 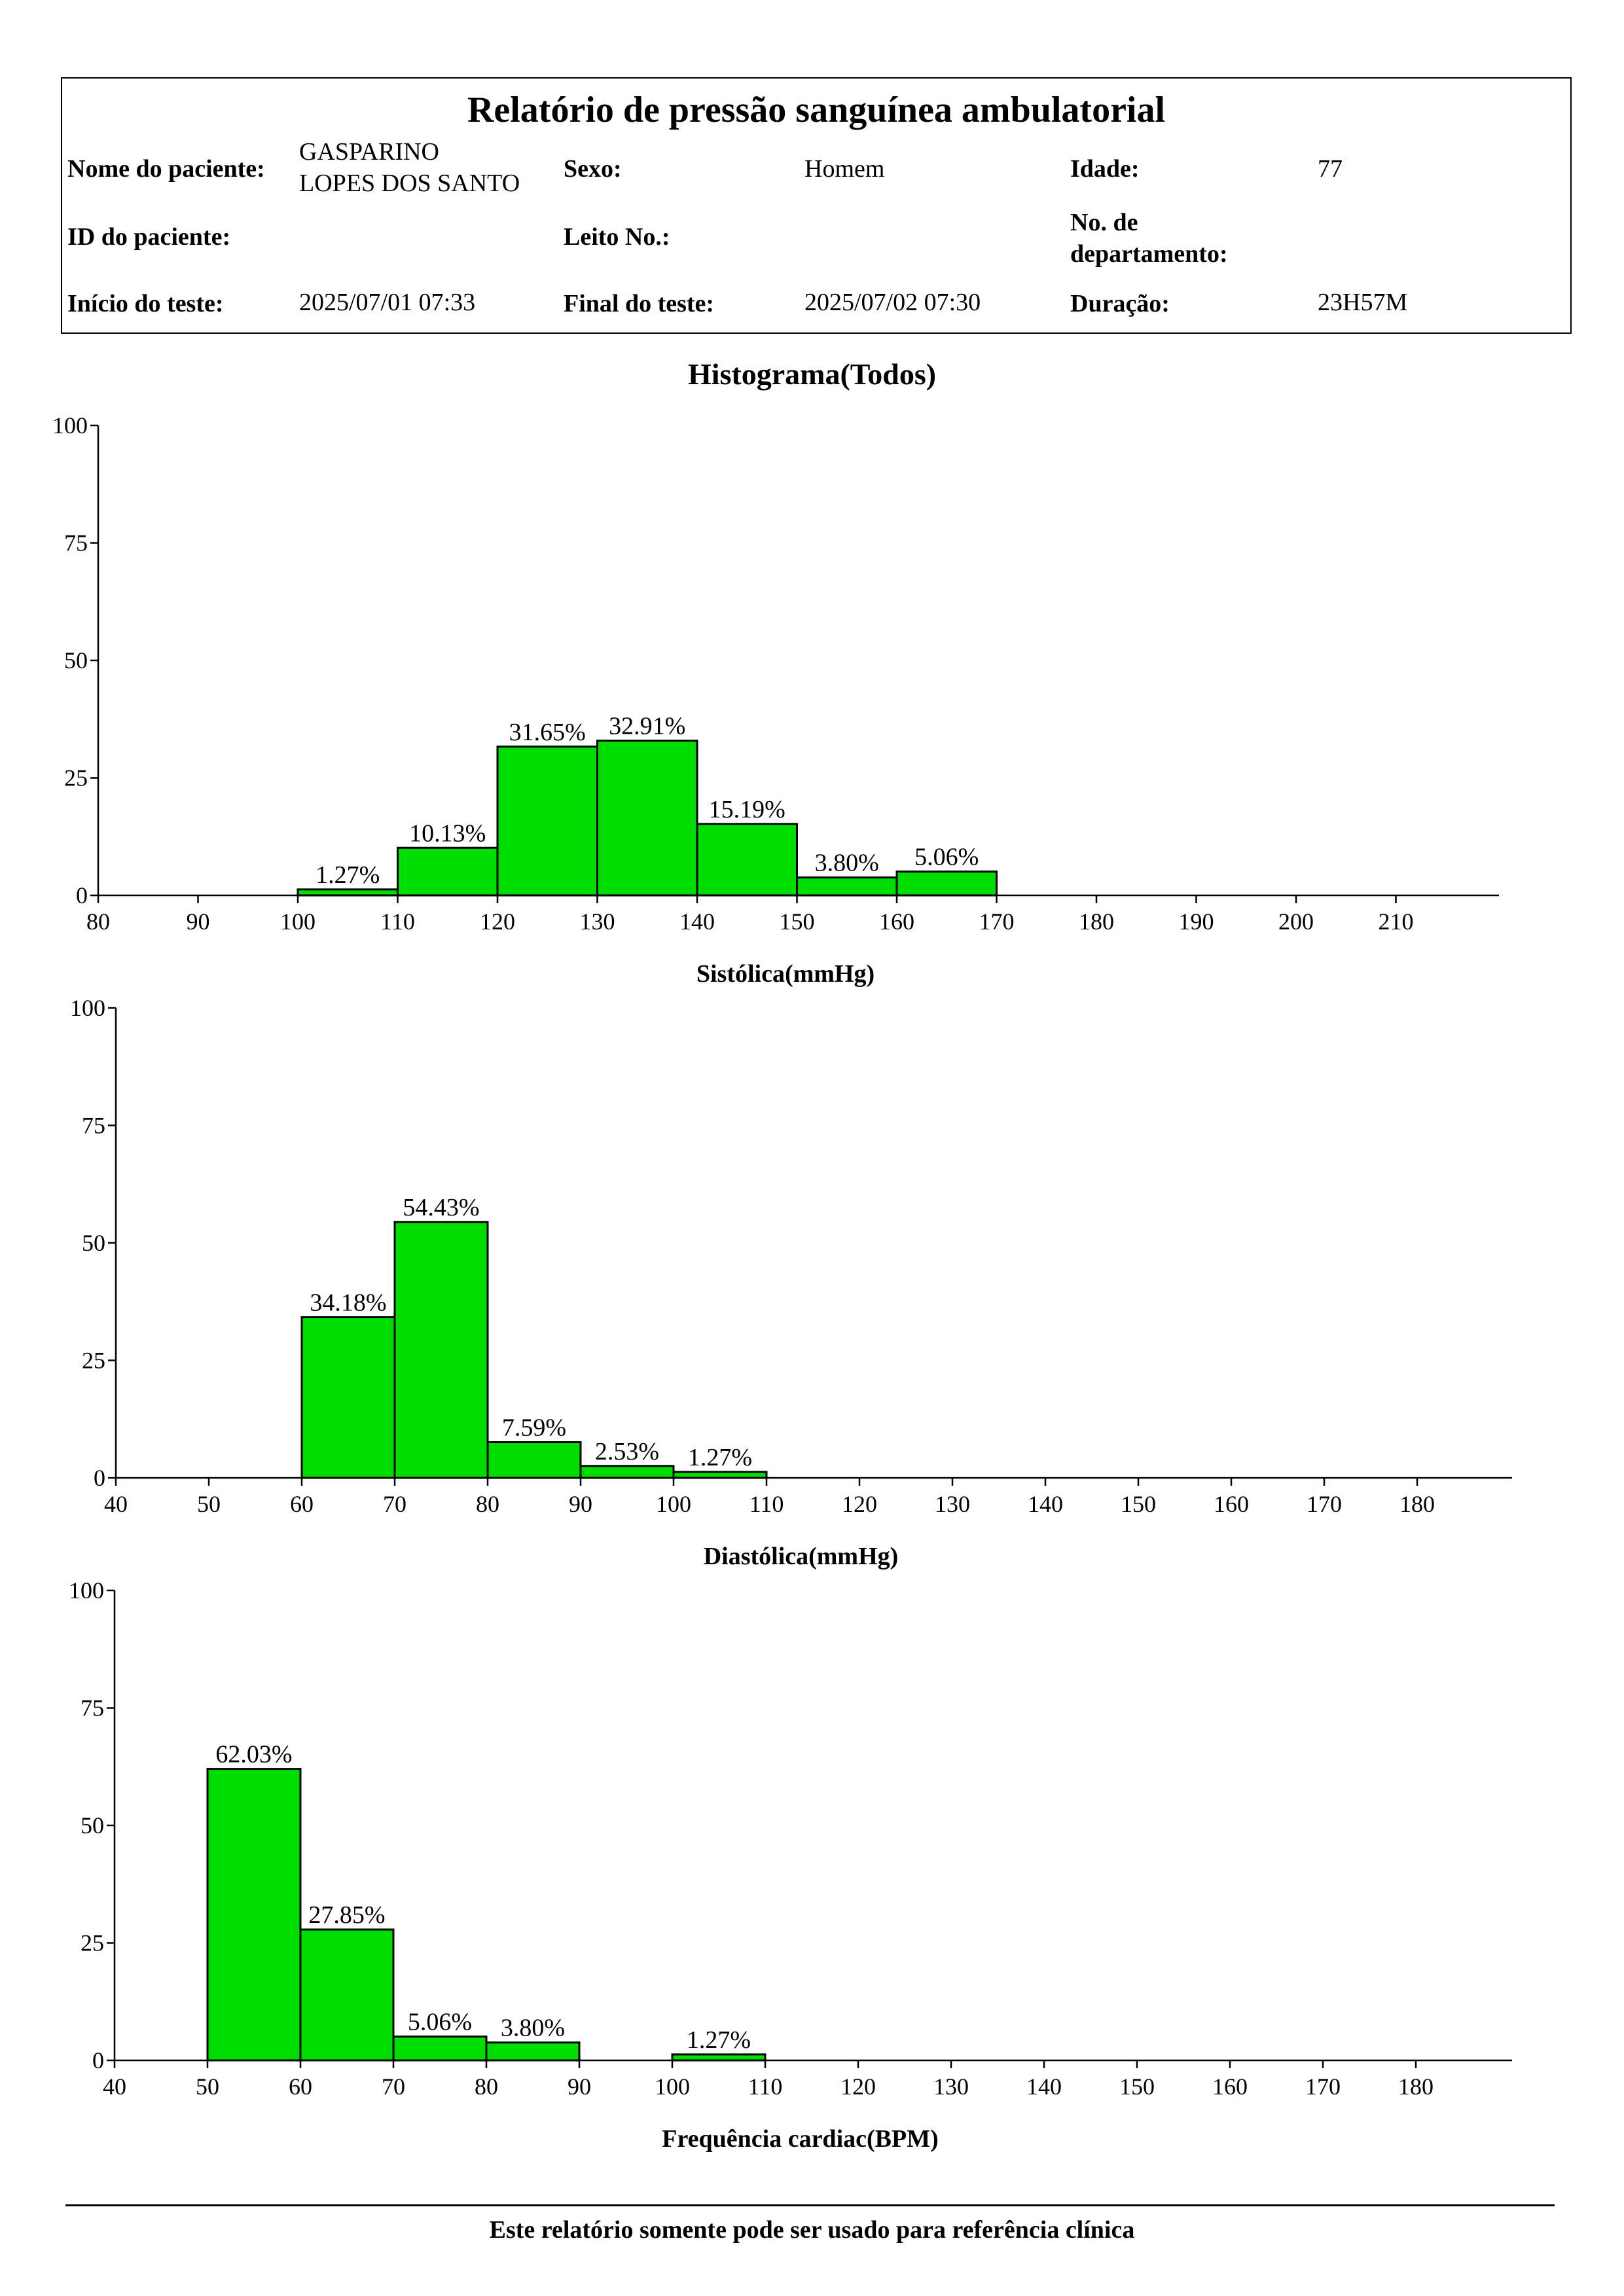 I want to click on end-value: 2025/07/02 07:30, so click(x=892, y=302).